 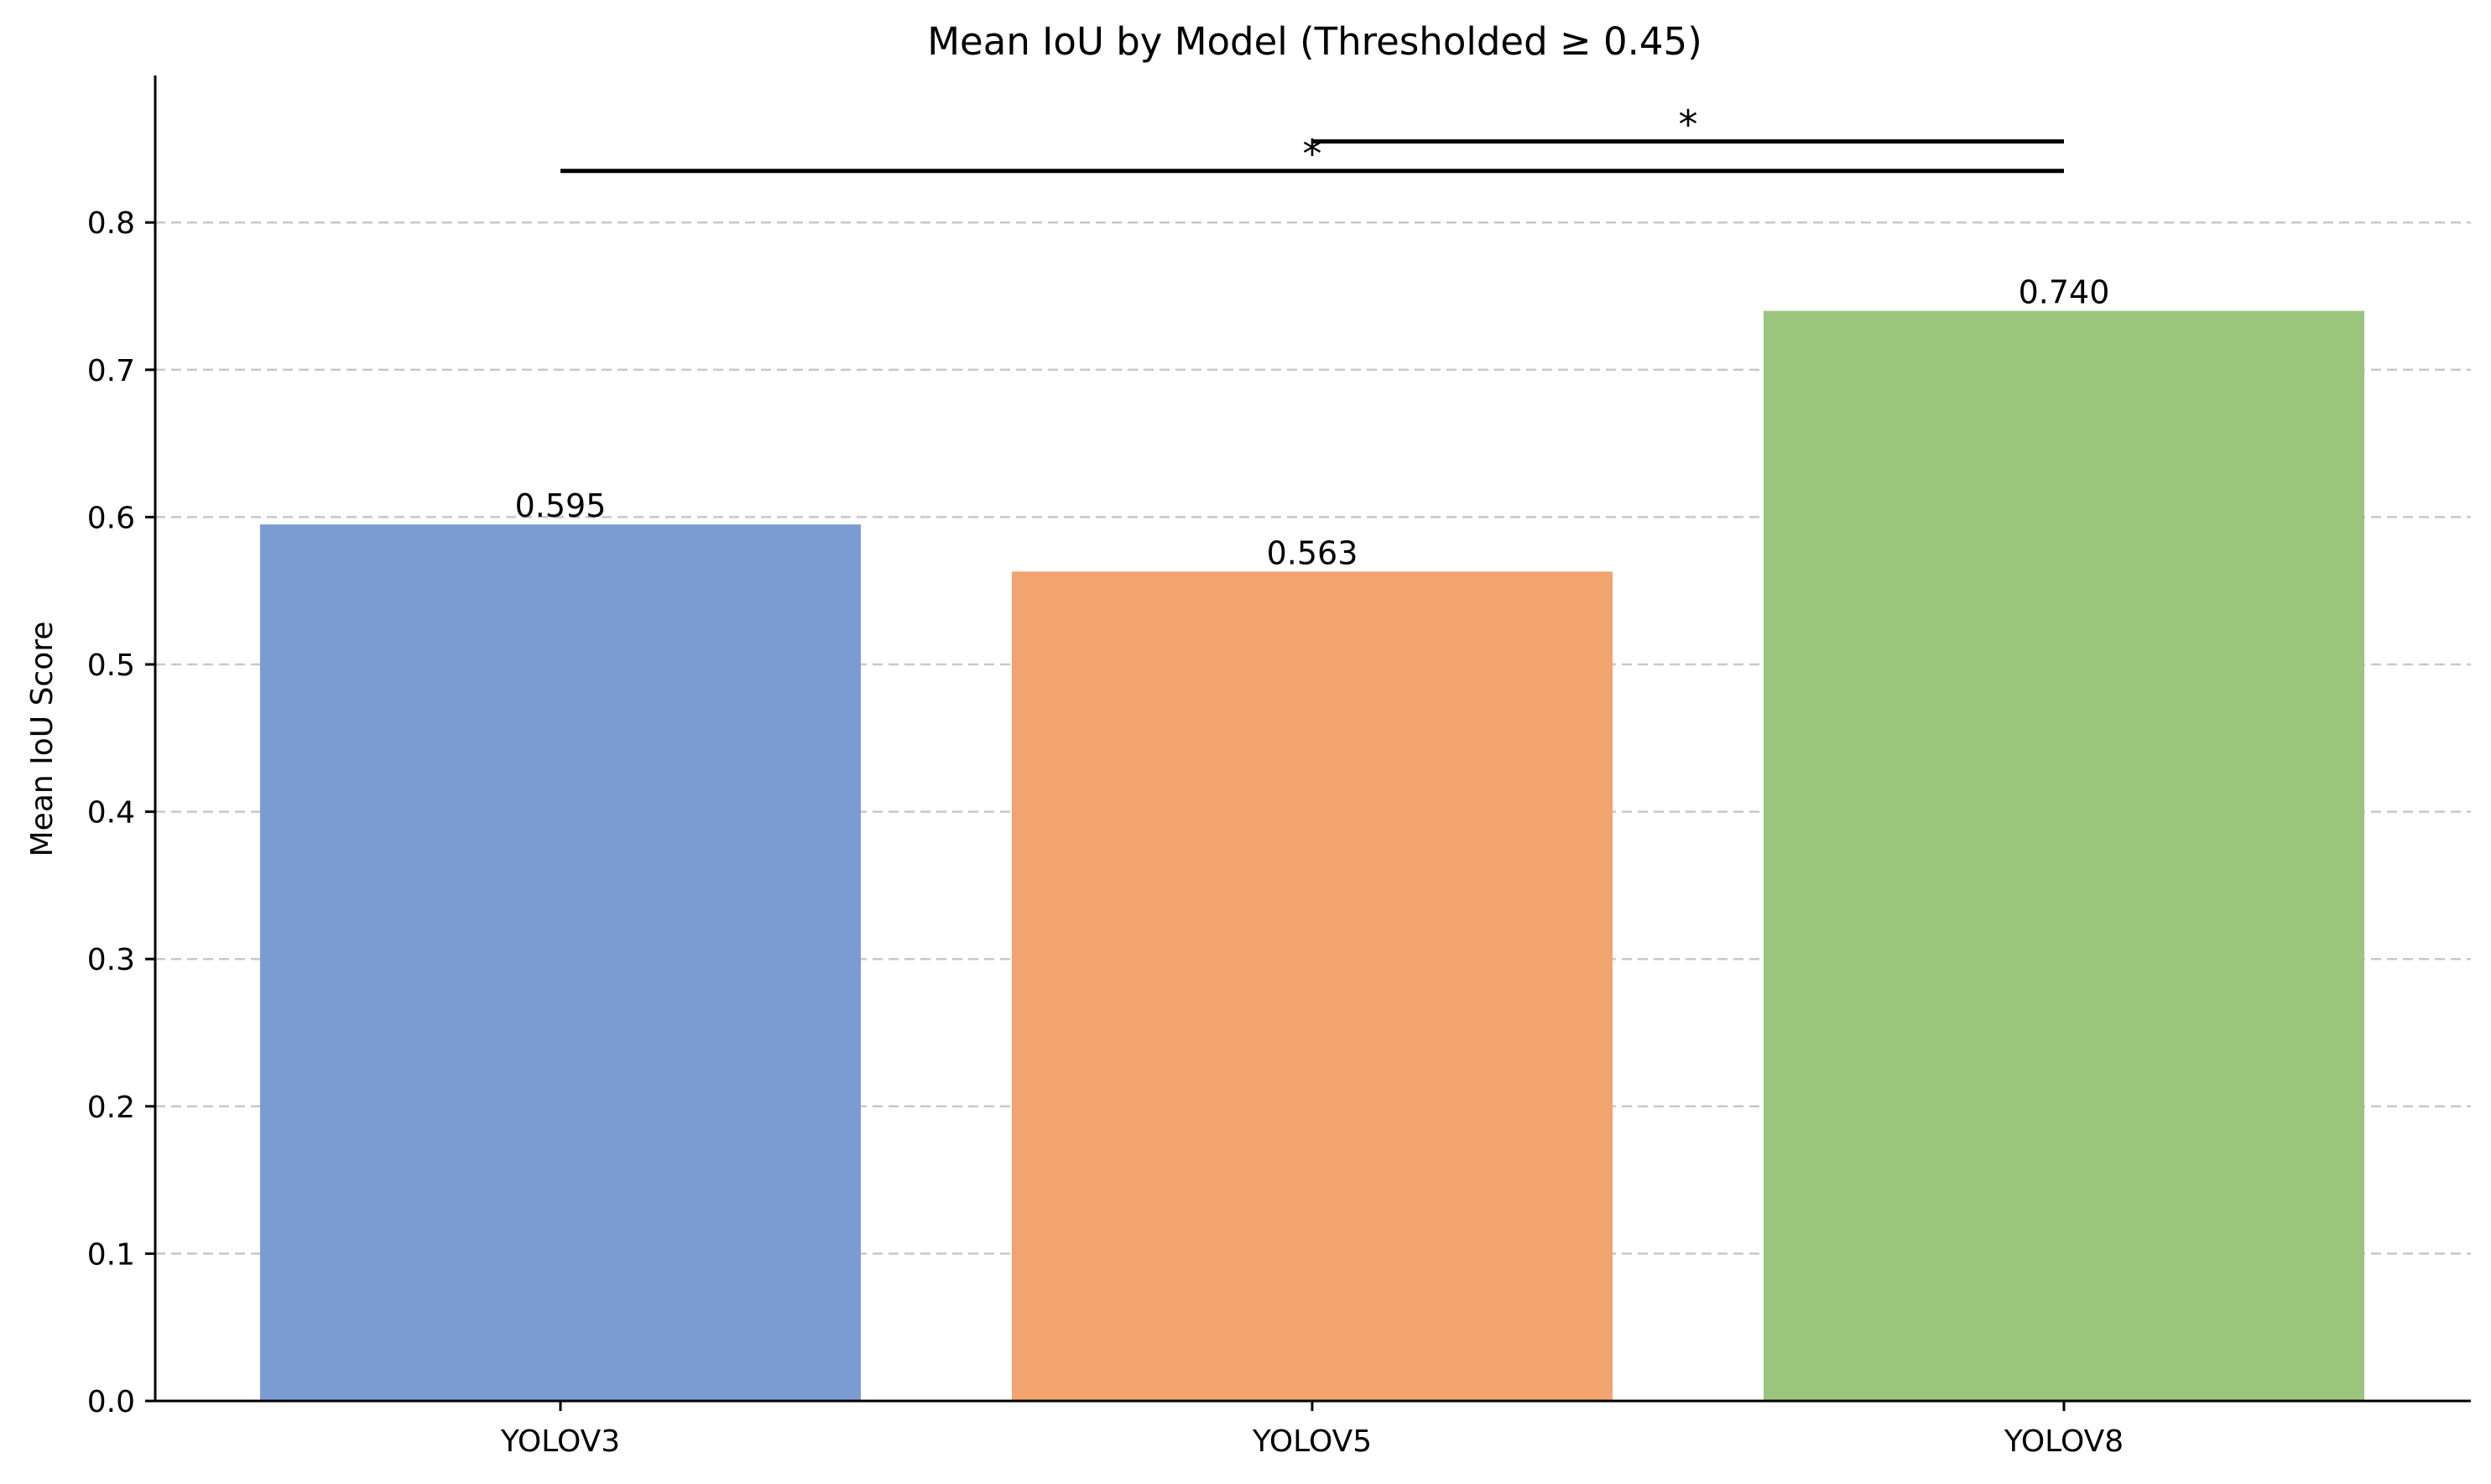 What do you see at coordinates (111, 223) in the screenshot?
I see `y-tick-label: 0.8` at bounding box center [111, 223].